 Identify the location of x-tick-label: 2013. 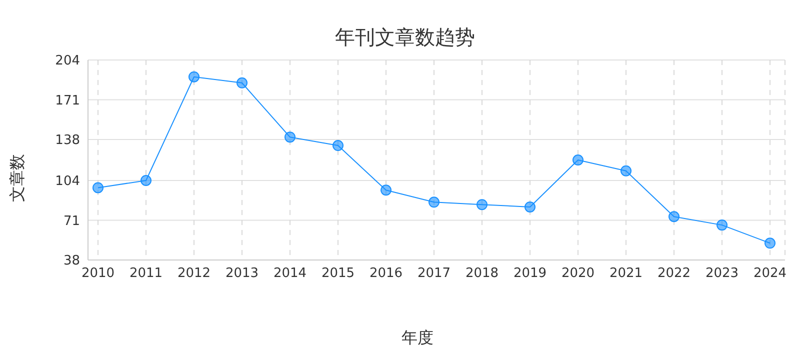
(242, 274).